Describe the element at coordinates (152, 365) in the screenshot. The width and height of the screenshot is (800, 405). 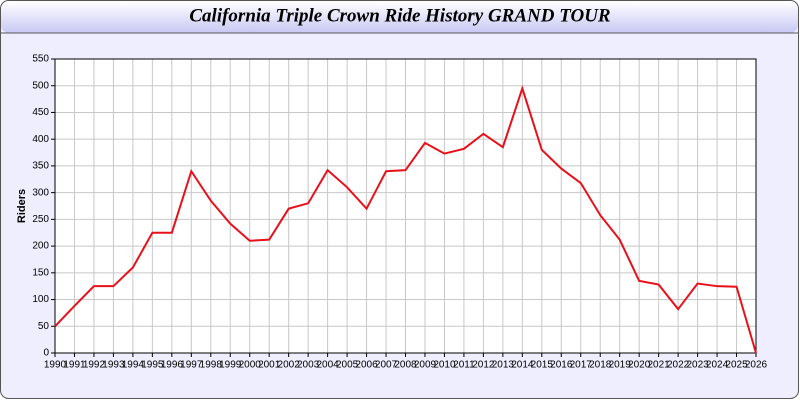
I see `x-tick-label: 1995` at that location.